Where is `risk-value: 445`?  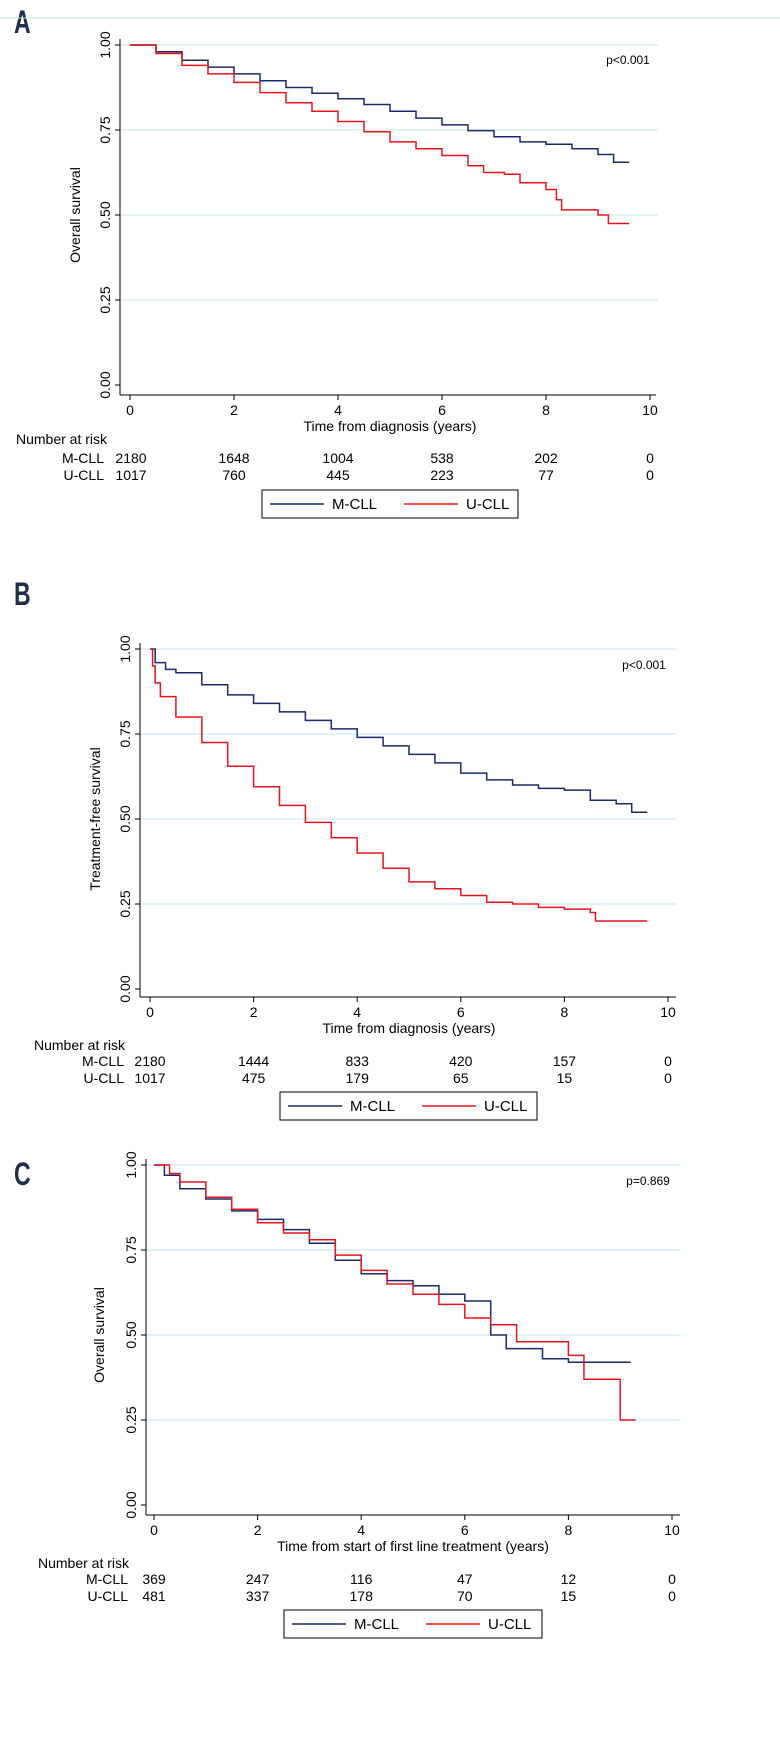
risk-value: 445 is located at coordinates (338, 475).